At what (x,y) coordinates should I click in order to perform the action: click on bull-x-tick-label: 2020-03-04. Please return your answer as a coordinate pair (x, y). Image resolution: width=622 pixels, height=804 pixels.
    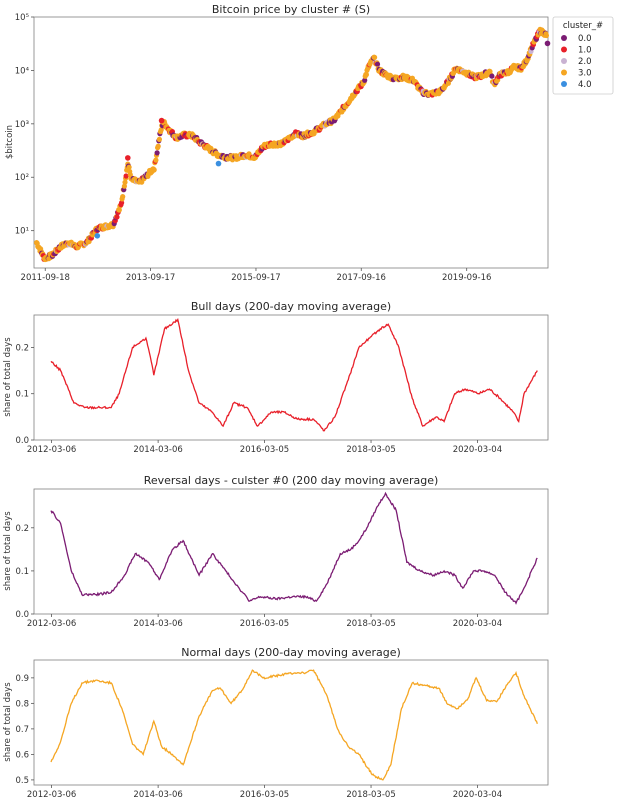
    Looking at the image, I should click on (477, 450).